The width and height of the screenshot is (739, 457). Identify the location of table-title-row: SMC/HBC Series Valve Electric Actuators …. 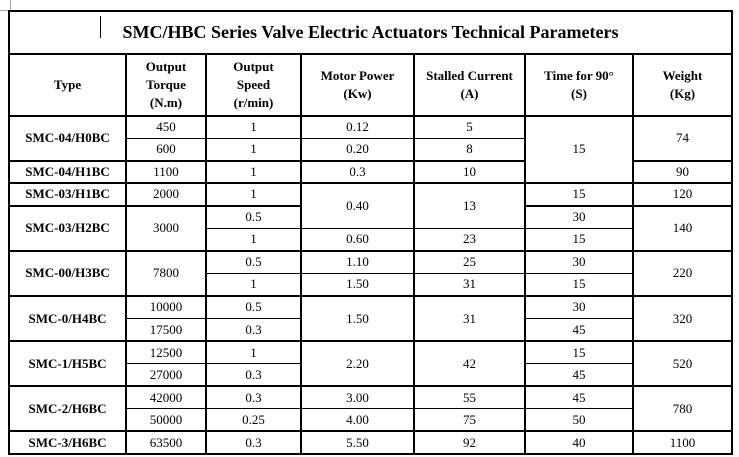
(370, 33).